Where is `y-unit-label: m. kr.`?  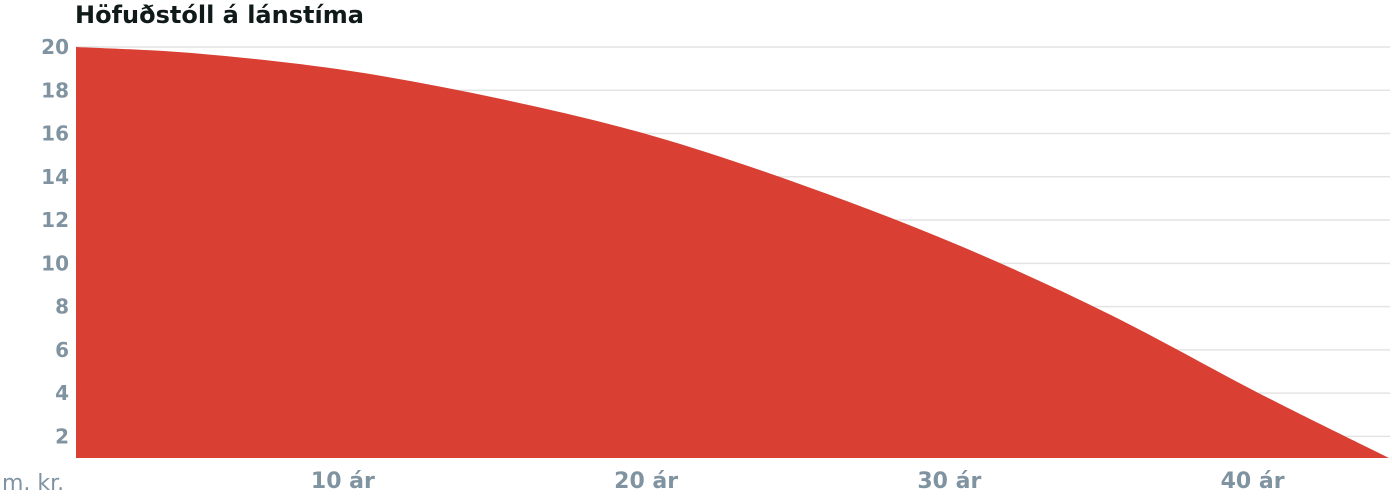 y-unit-label: m. kr. is located at coordinates (33, 483).